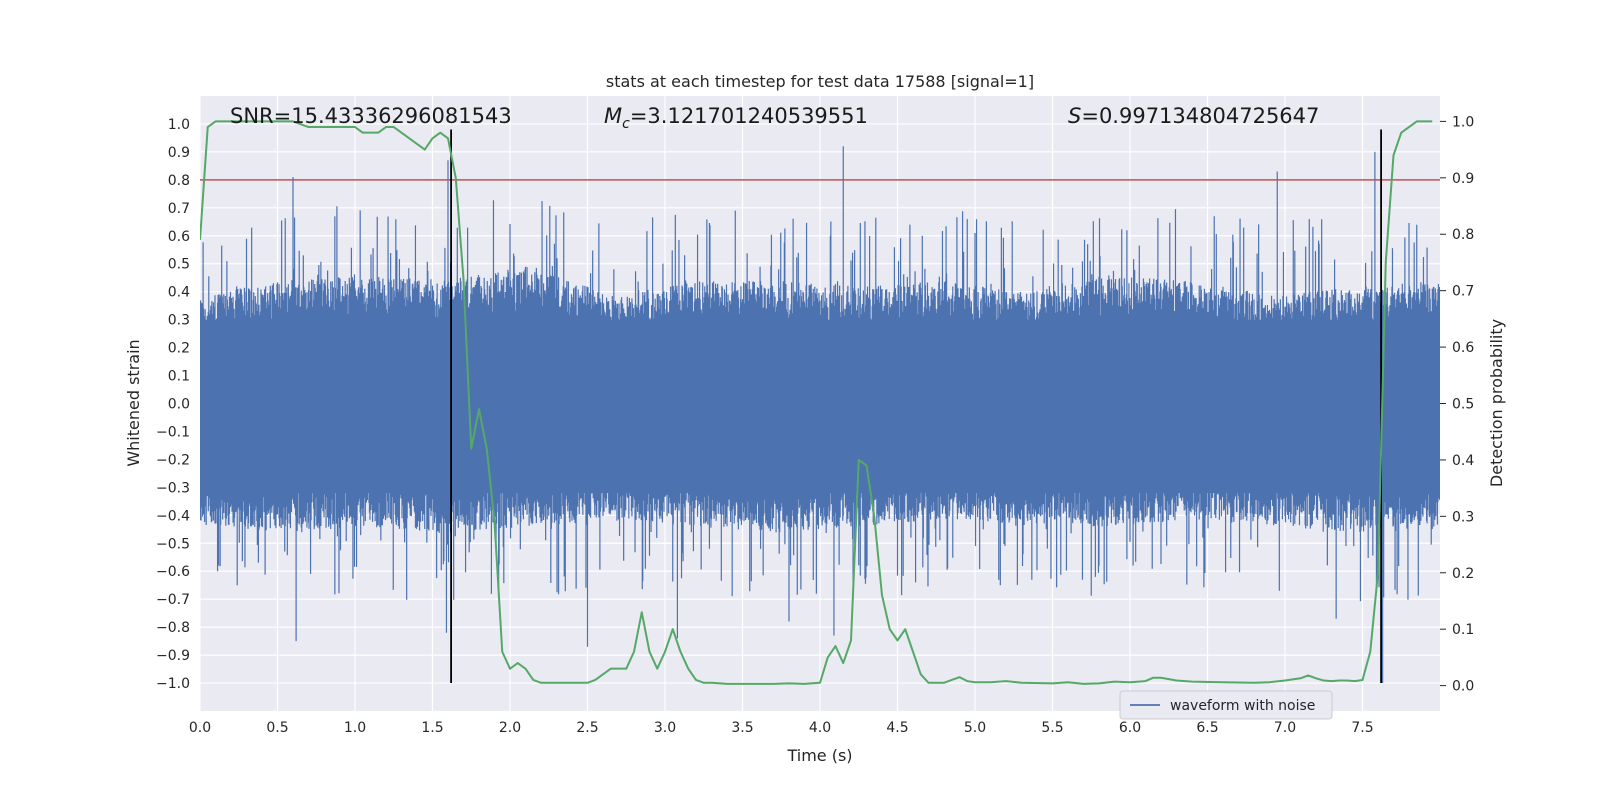  Describe the element at coordinates (587, 728) in the screenshot. I see `x-tick-label: 2.5` at that location.